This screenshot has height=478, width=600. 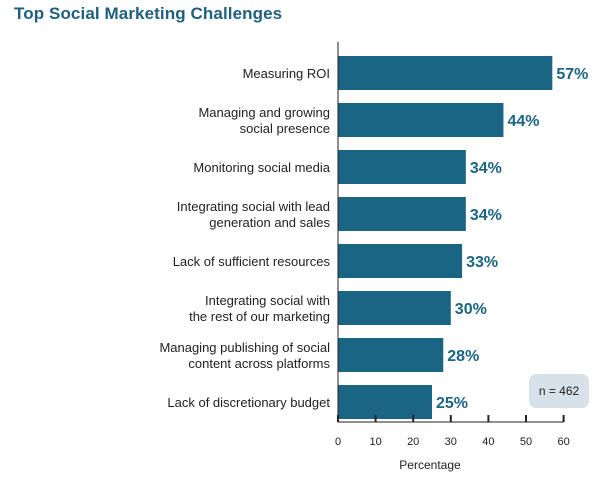 What do you see at coordinates (261, 167) in the screenshot?
I see `category-label: Monitoring social media` at bounding box center [261, 167].